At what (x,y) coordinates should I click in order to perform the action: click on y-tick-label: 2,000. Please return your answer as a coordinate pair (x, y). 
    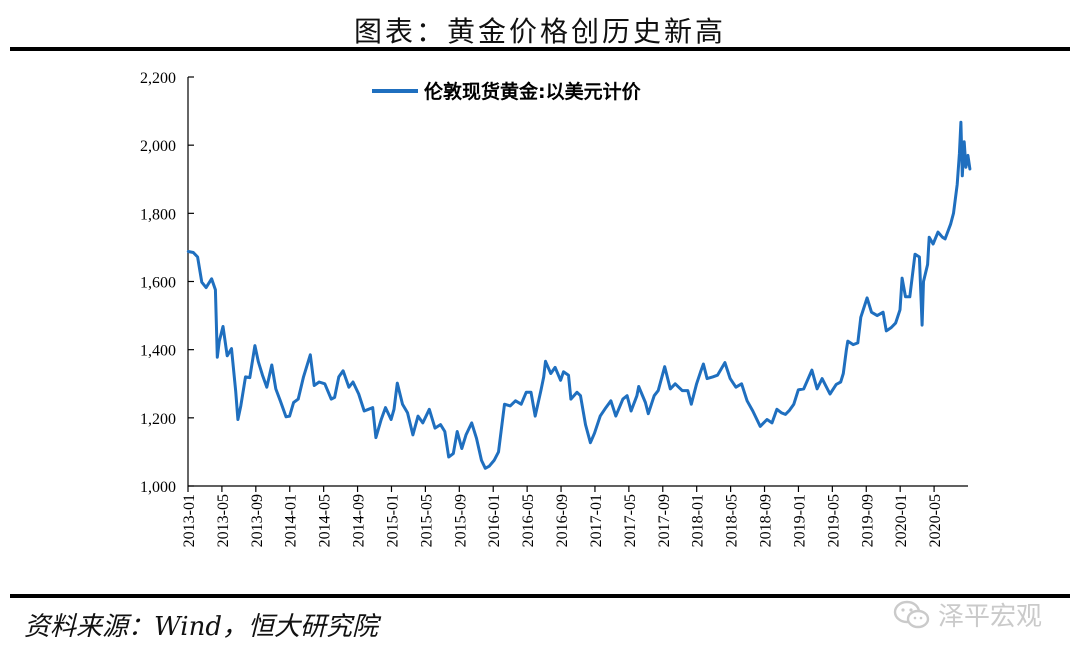
    Looking at the image, I should click on (158, 146).